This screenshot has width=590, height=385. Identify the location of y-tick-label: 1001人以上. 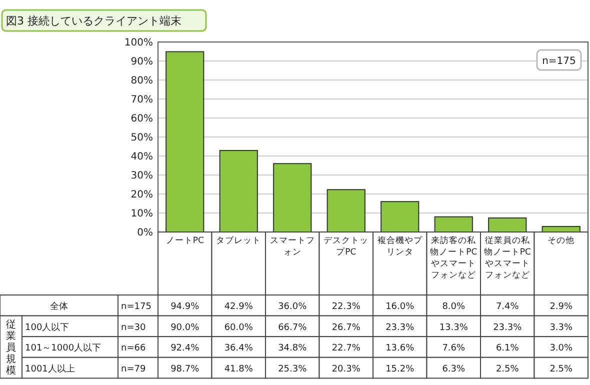
(50, 368).